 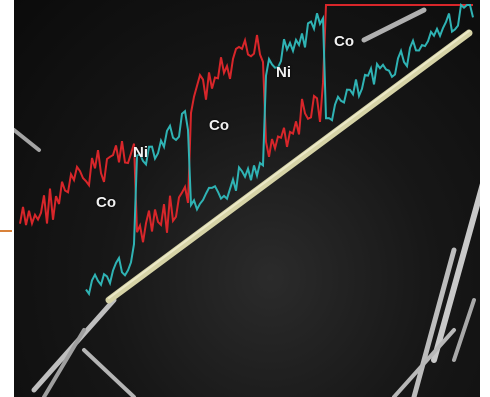 I want to click on segment-label-ni-1: Ni, so click(x=140, y=152).